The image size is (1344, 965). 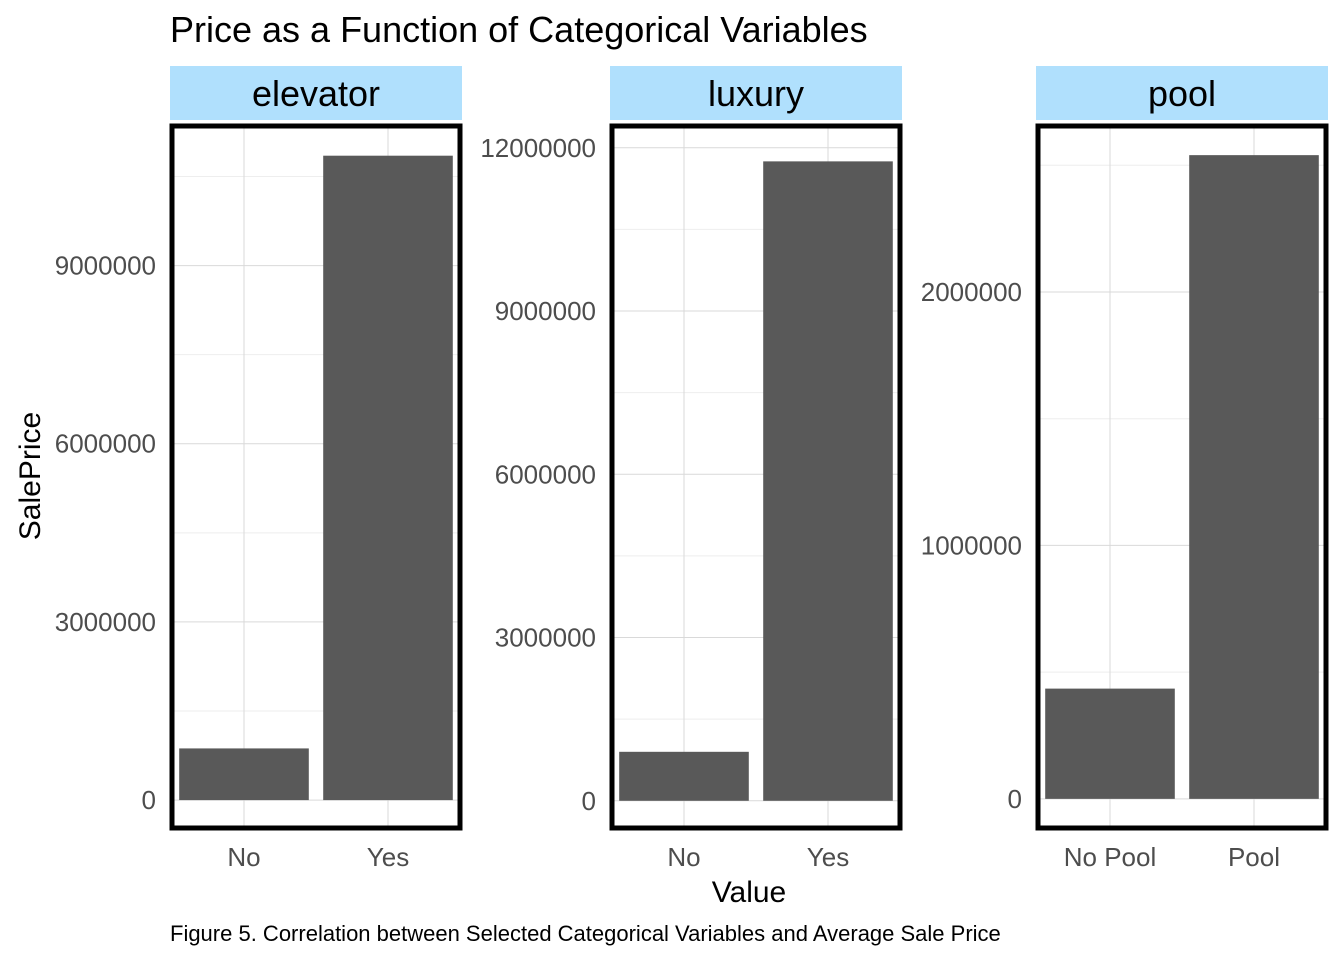 I want to click on x-tick-label: Pool, so click(x=1254, y=857).